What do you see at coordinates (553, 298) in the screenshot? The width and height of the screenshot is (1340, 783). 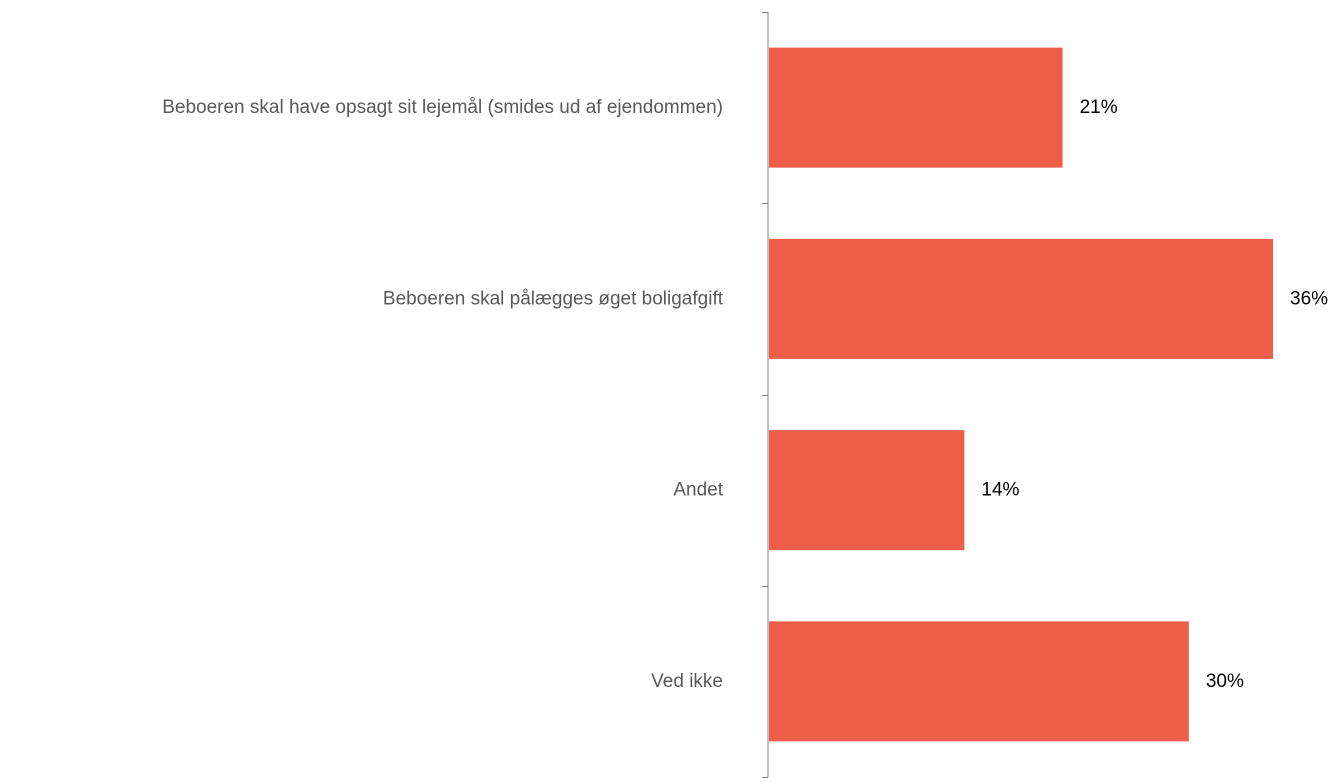 I see `category-label: Beboeren skal pålægges øget boligafgift` at bounding box center [553, 298].